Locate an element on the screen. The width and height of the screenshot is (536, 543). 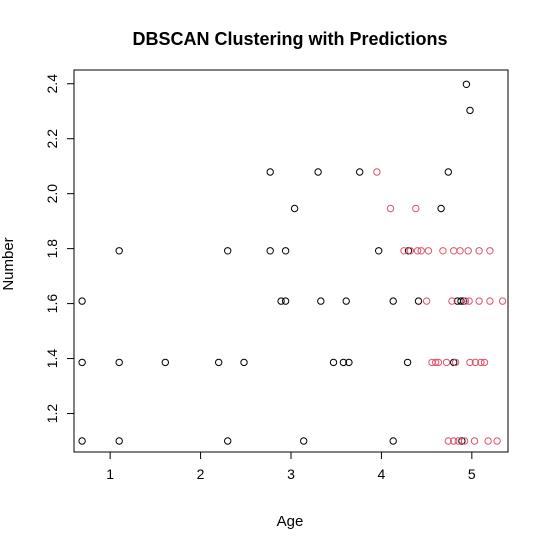
y-tick-label-3: 1.8 is located at coordinates (52, 249).